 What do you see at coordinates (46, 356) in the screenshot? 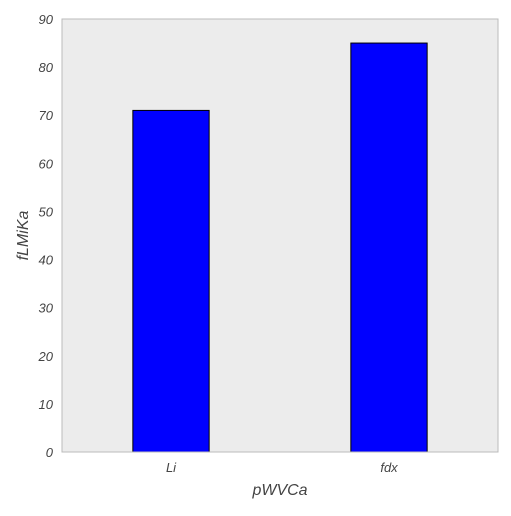
I see `y-tick-label: 20` at bounding box center [46, 356].